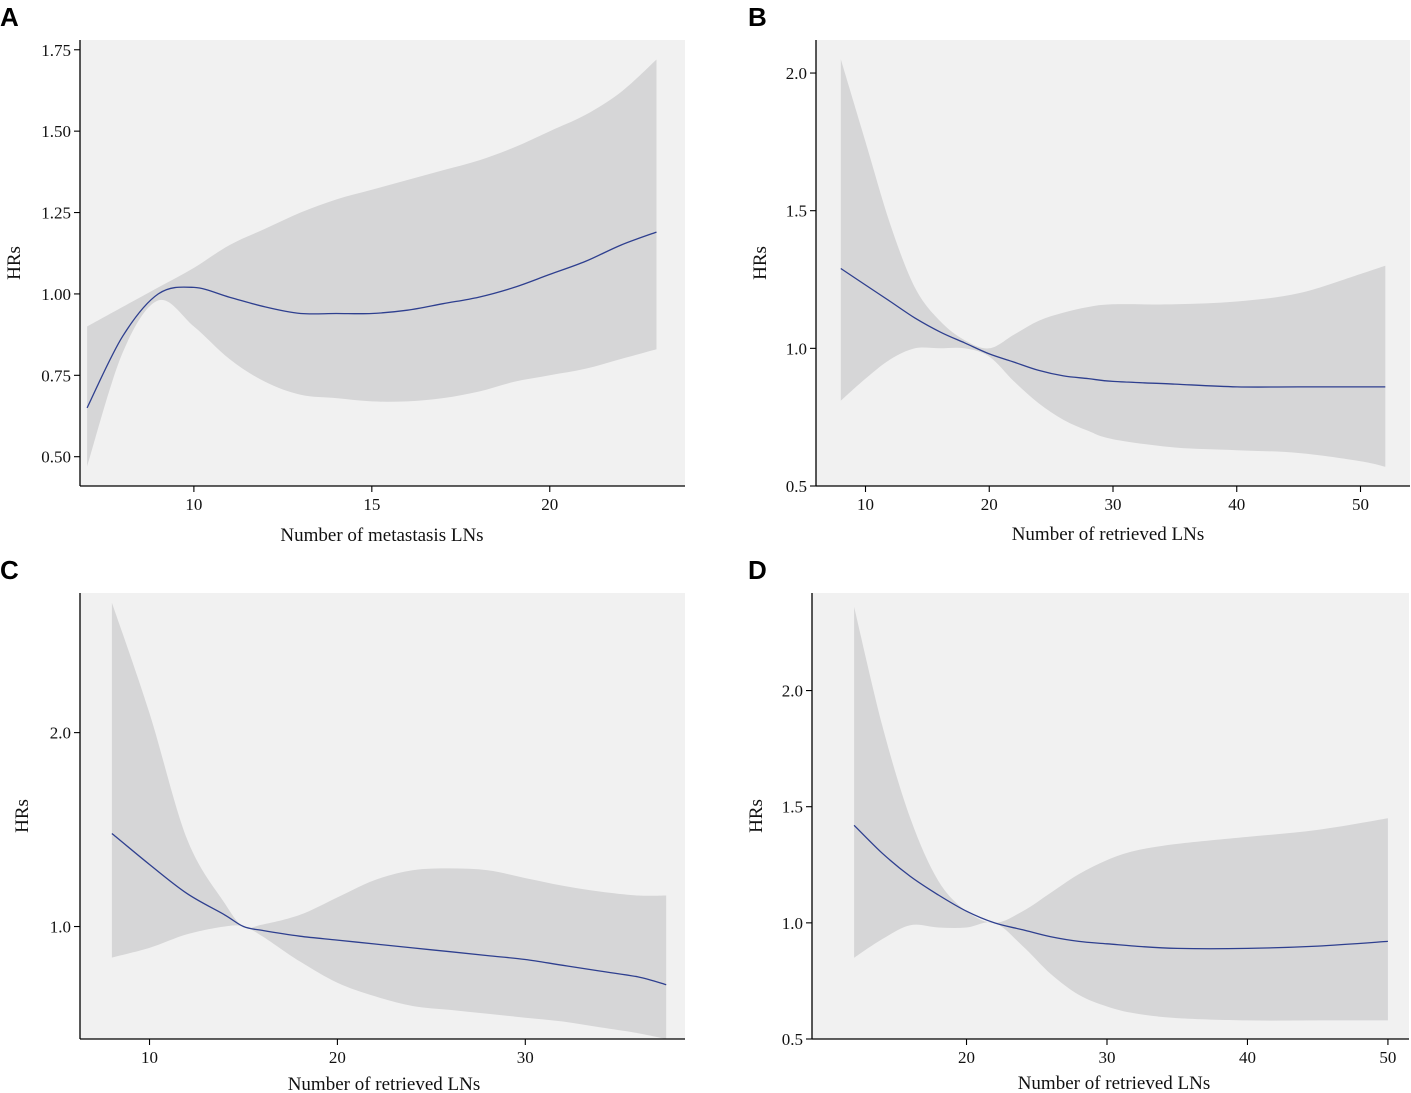 Image resolution: width=1411 pixels, height=1093 pixels. Describe the element at coordinates (384, 1083) in the screenshot. I see `panel-c-x-axis-title: Number of retrieved LNs` at that location.